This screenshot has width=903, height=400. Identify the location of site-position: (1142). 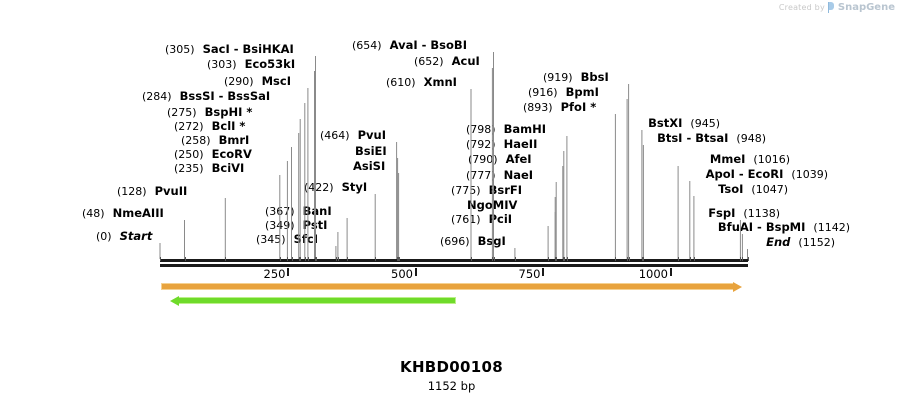
(831, 227).